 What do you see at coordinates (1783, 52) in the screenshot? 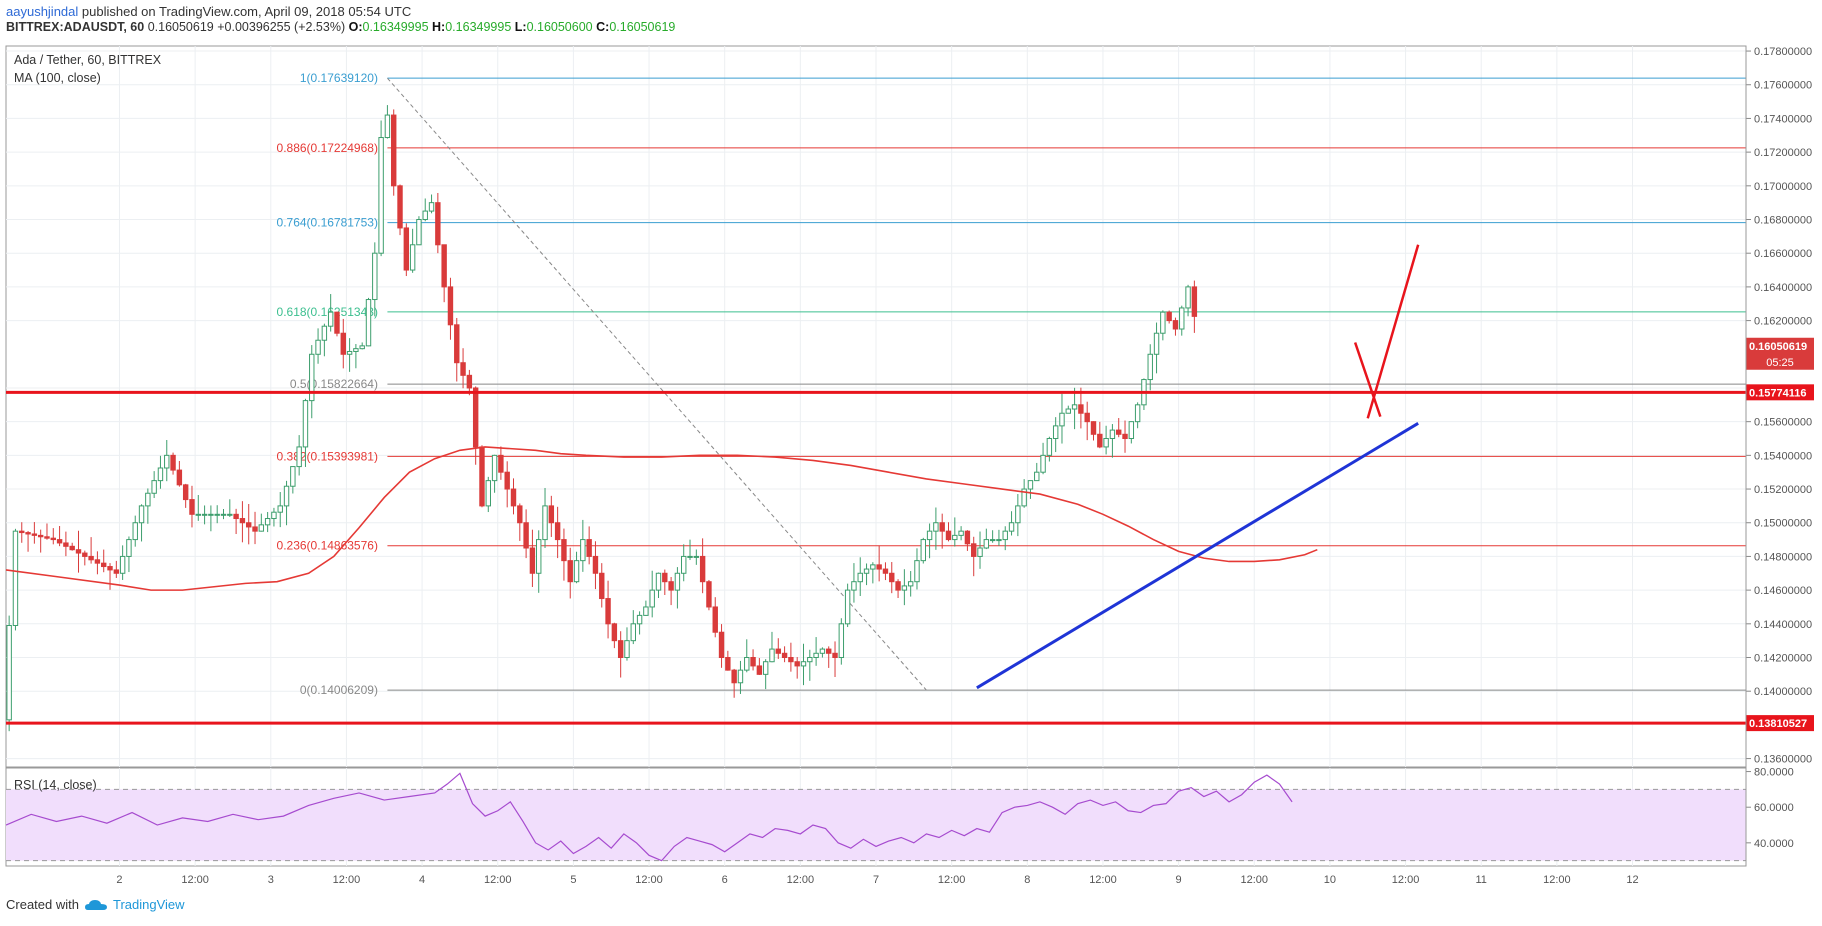
I see `y-tick-label: 0.17800000` at bounding box center [1783, 52].